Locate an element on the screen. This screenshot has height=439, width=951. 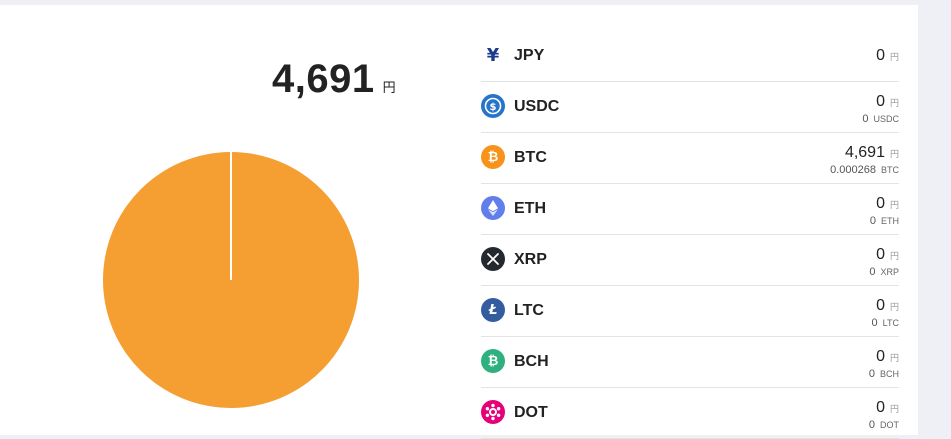
total-value: 4,691 is located at coordinates (323, 79).